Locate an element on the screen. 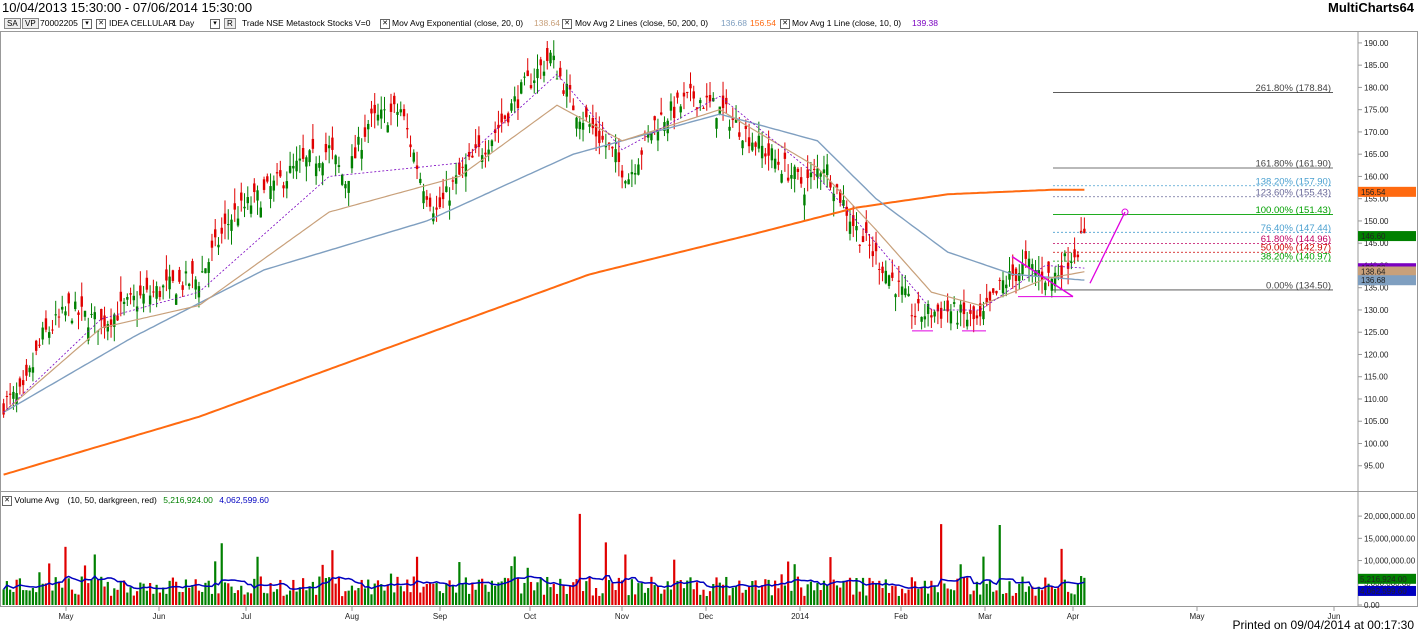 Image resolution: width=1418 pixels, height=632 pixels. y-tick-label: 175.00 is located at coordinates (1376, 110).